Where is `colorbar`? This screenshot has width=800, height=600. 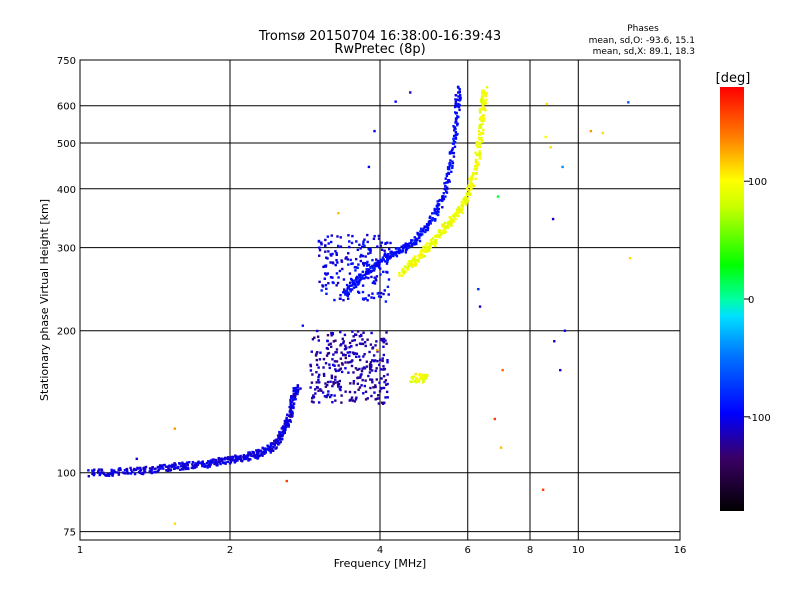
colorbar is located at coordinates (732, 299).